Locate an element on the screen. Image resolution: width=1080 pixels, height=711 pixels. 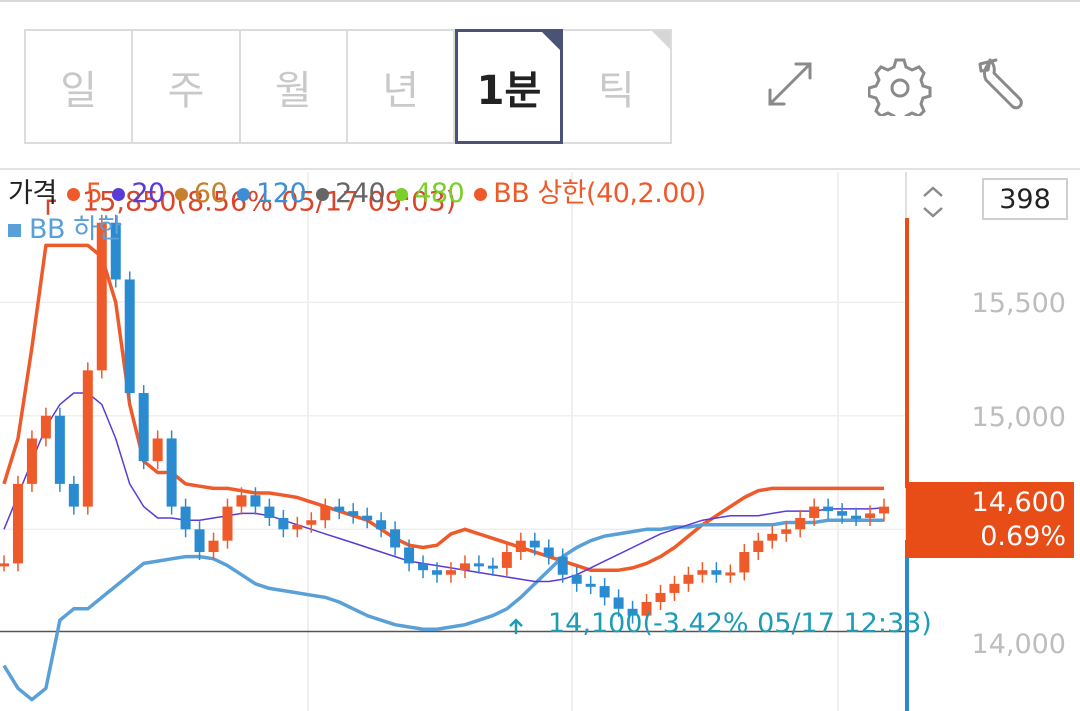
legend-item-bb-upper: BB 상한(40,2.00) is located at coordinates (590, 194).